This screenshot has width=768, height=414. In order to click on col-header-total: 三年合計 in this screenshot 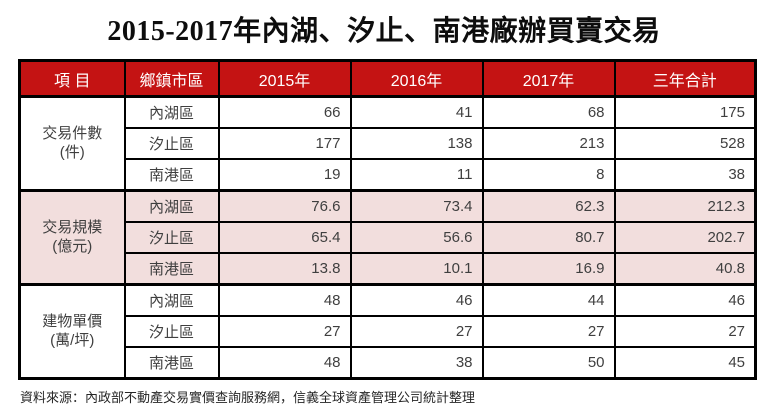, I will do `click(685, 78)`.